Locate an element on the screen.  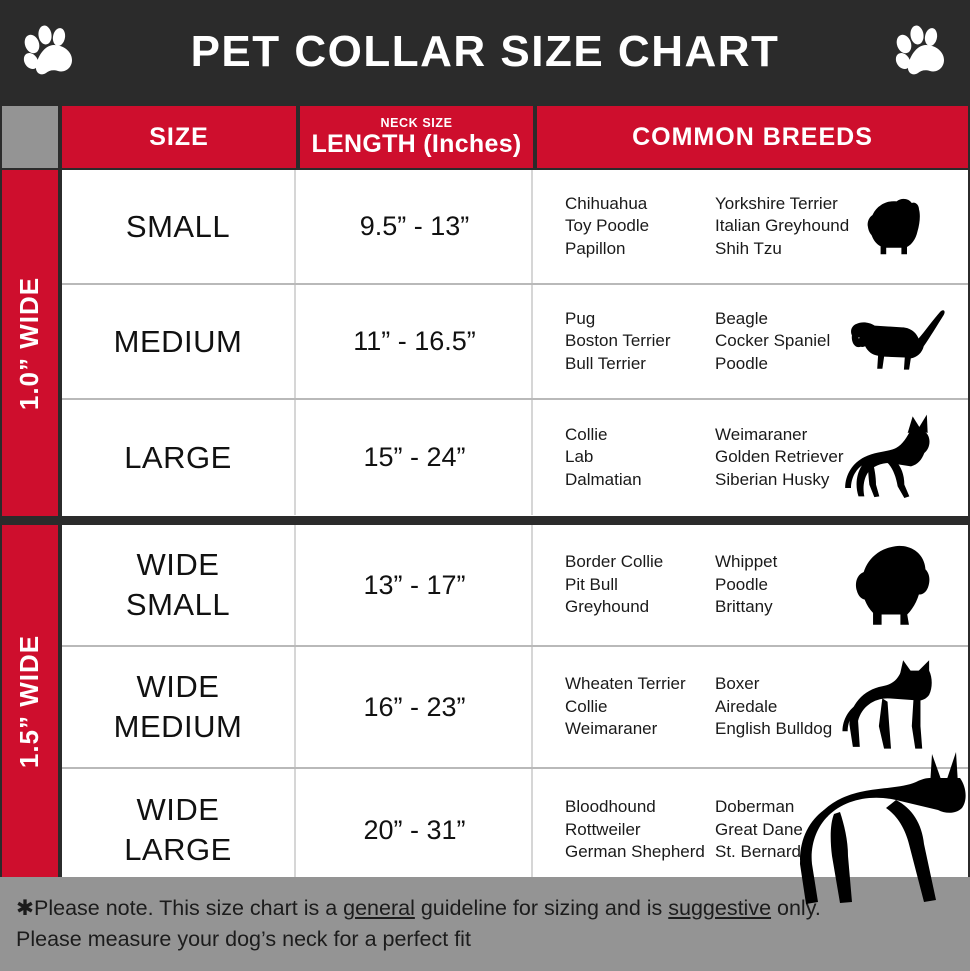
width-group-1-label: 1.0” WIDE is located at coordinates (30, 343).